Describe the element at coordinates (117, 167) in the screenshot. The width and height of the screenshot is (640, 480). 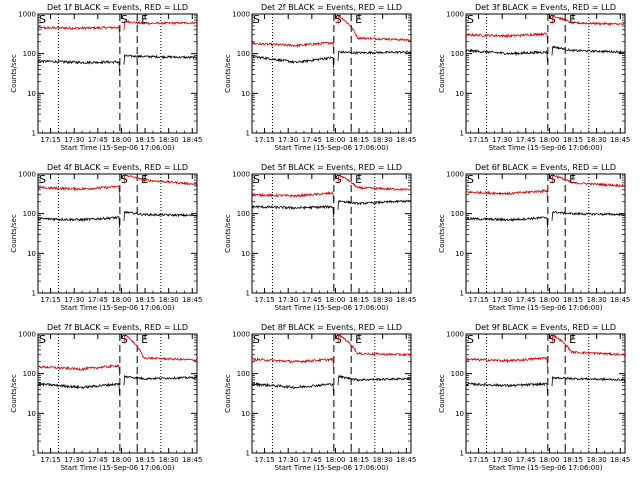
I see `panel-title: Det 4f BLACK = Events, RED = LLD` at that location.